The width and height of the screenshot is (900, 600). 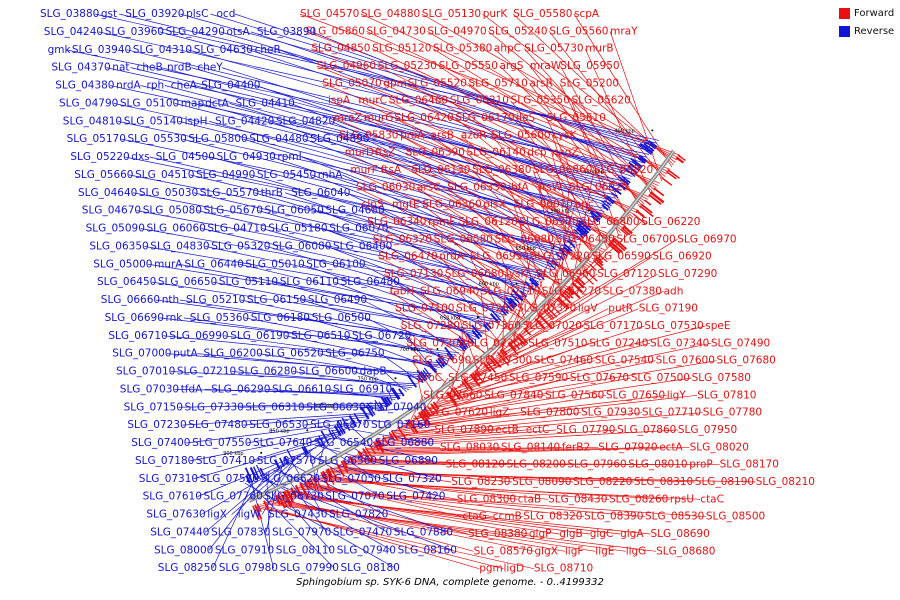 What do you see at coordinates (197, 14) in the screenshot?
I see `reverse-gene-label: plsC` at bounding box center [197, 14].